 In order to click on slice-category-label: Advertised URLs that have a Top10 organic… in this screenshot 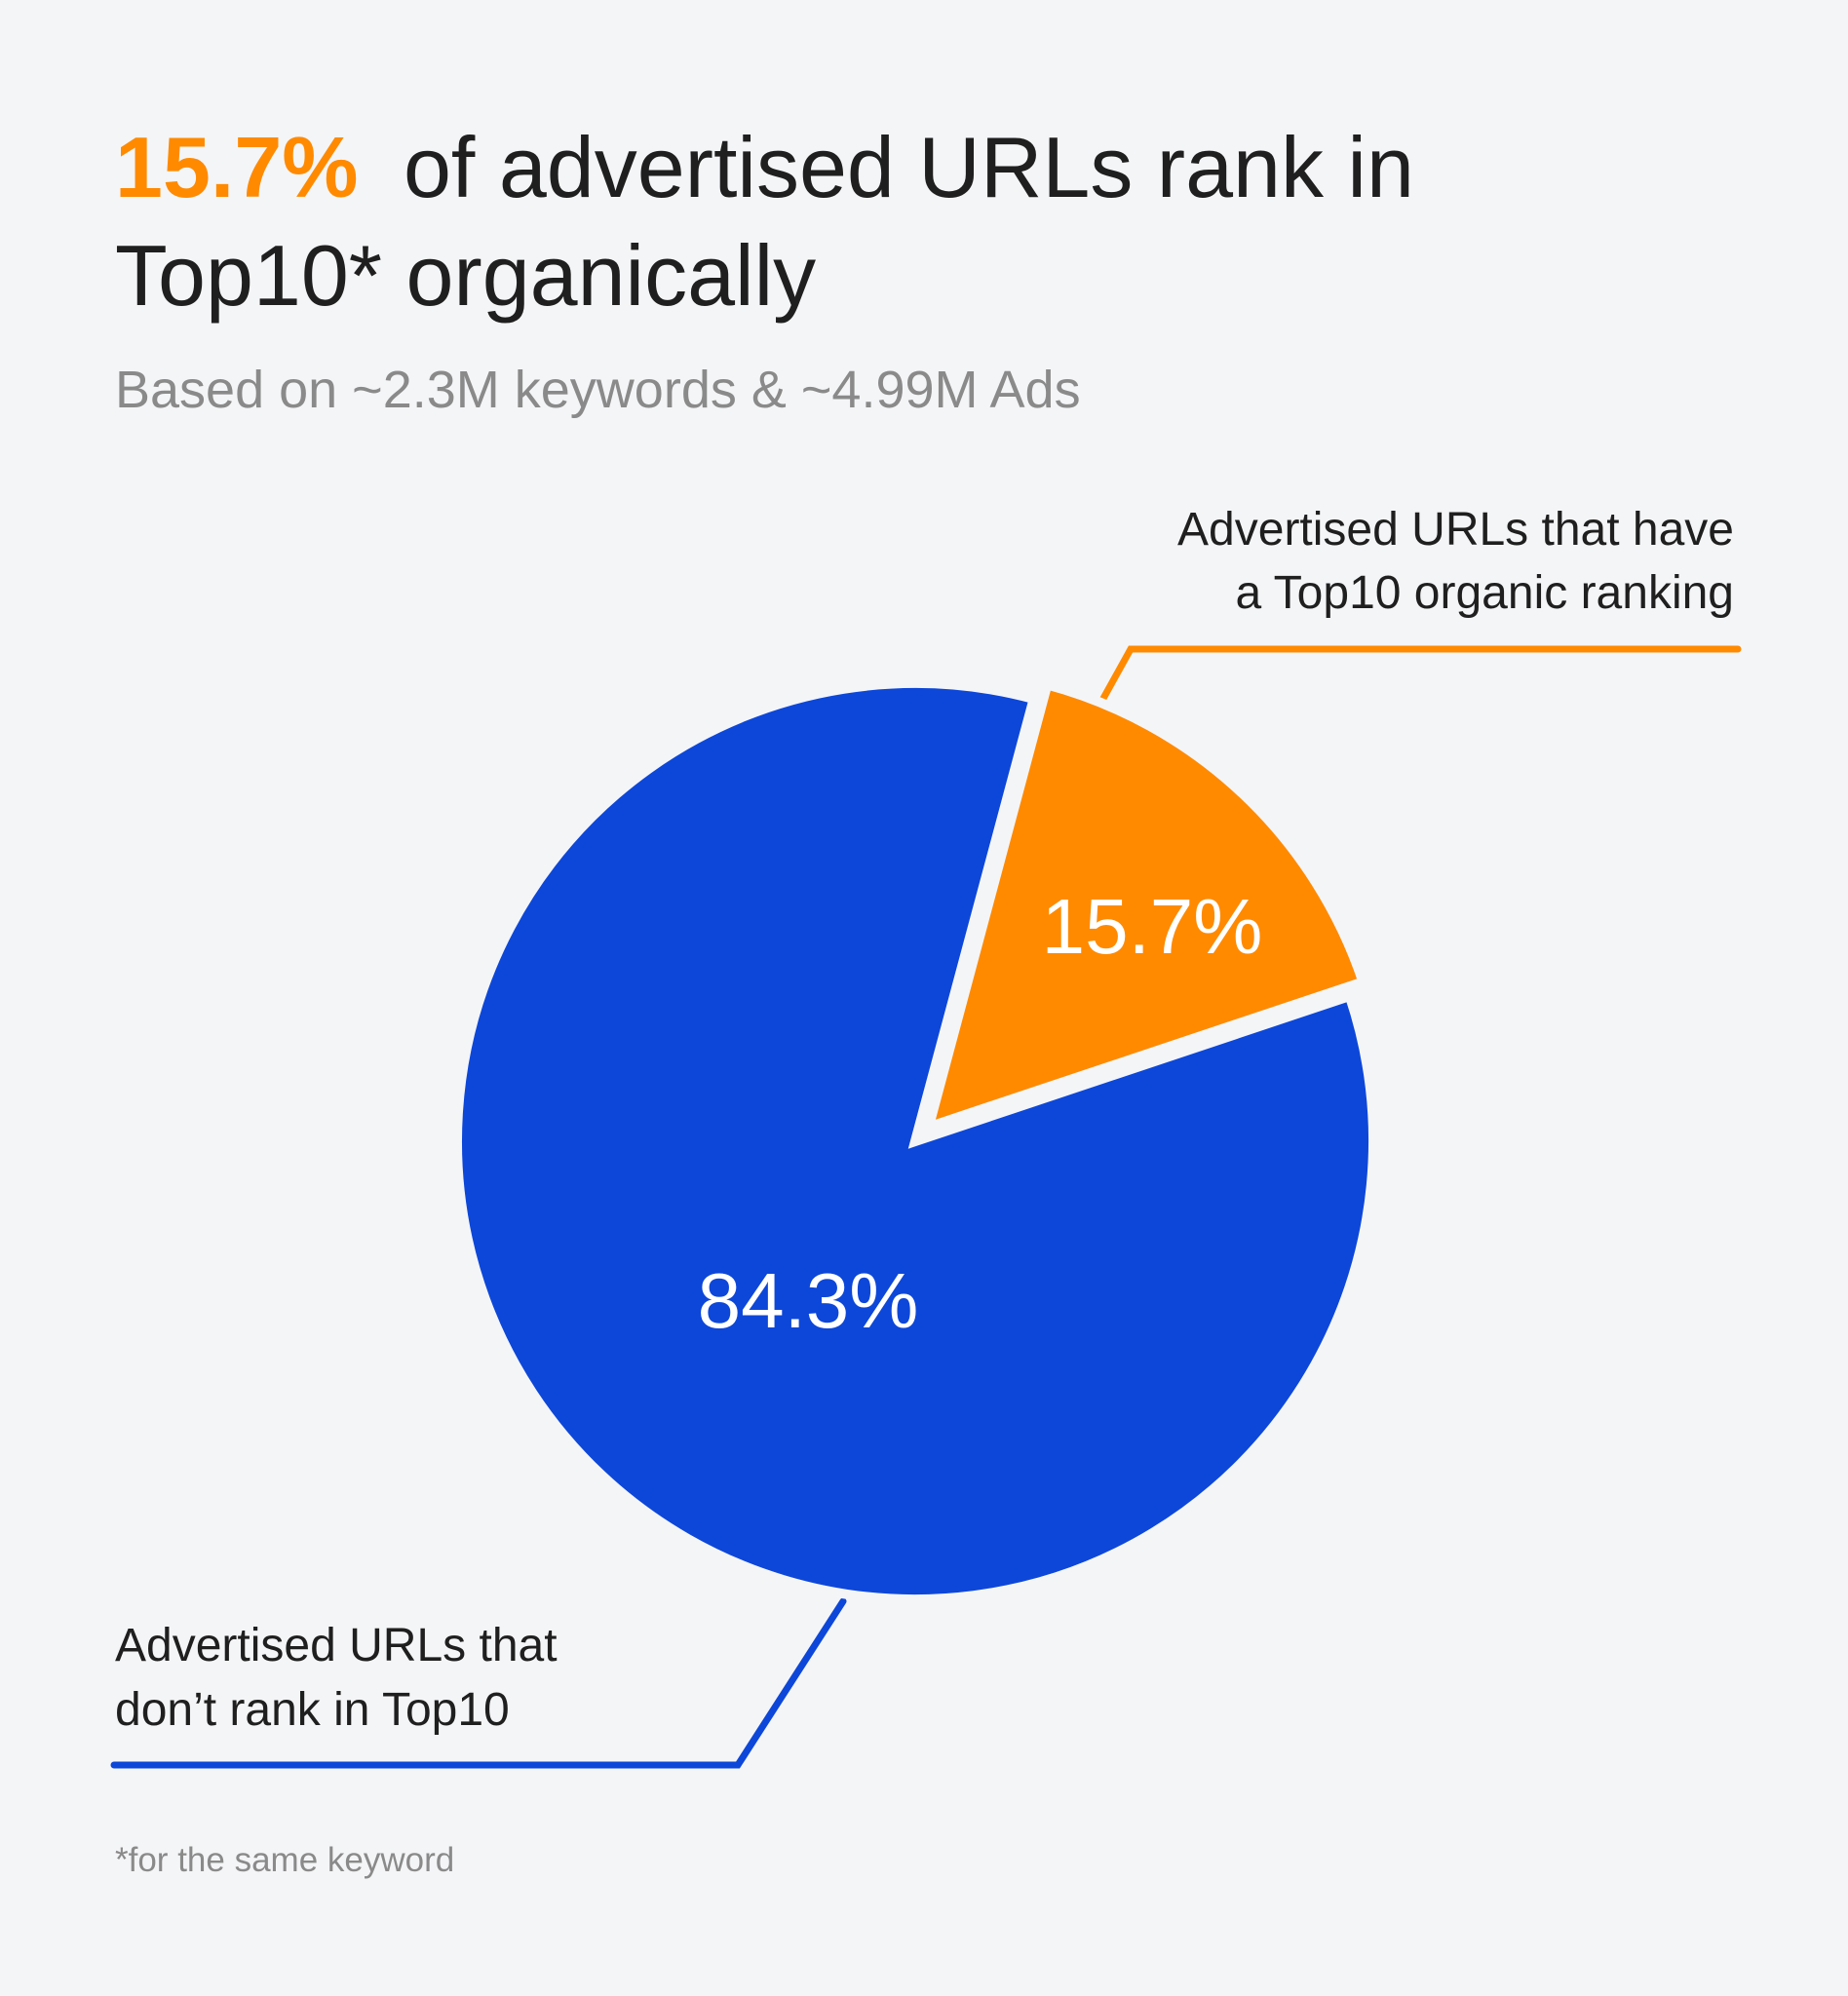, I will do `click(1455, 561)`.